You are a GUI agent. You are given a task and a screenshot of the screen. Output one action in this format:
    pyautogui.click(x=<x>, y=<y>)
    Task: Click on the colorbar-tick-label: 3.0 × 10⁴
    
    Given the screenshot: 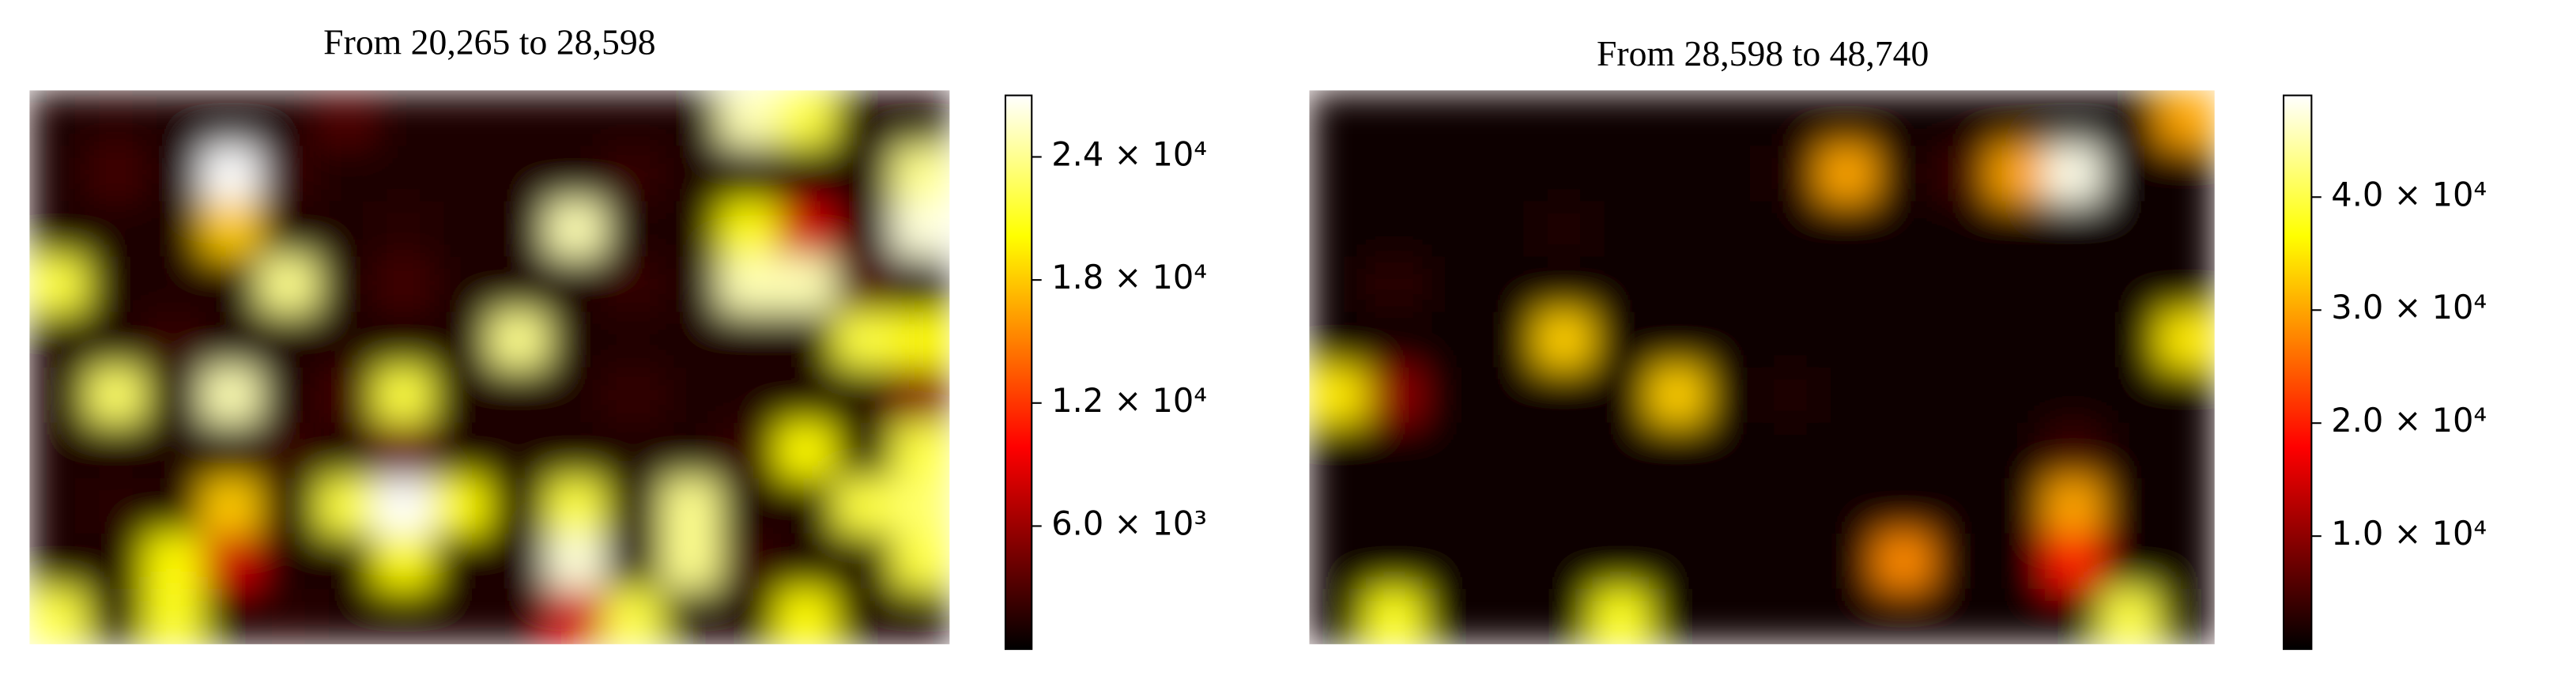 What is the action you would take?
    pyautogui.click(x=2409, y=308)
    